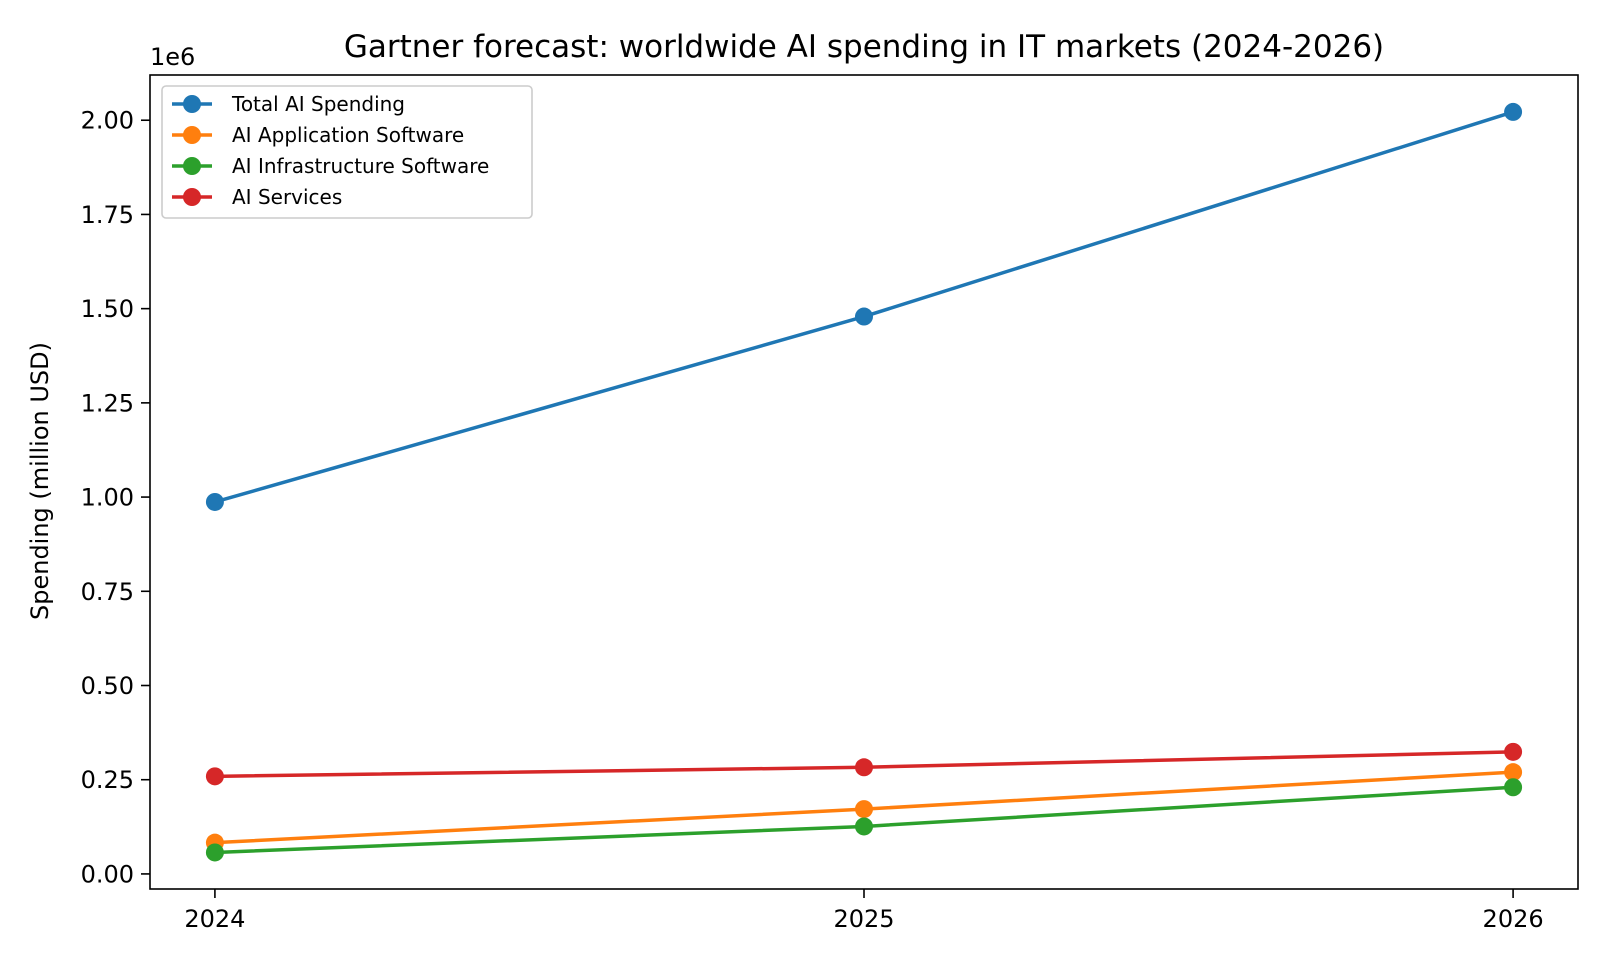 This screenshot has width=1600, height=960. What do you see at coordinates (107, 874) in the screenshot?
I see `y-tick-label: 0.00` at bounding box center [107, 874].